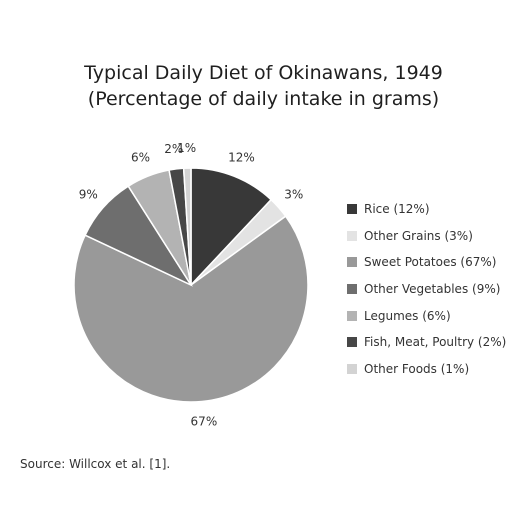 The width and height of the screenshot is (527, 515). I want to click on slice-data-label-4: 6%, so click(140, 158).